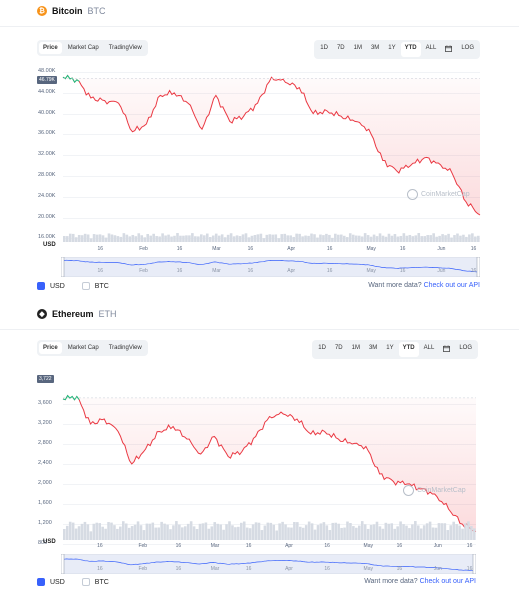 The image size is (519, 602). What do you see at coordinates (397, 49) in the screenshot?
I see `time-range-tabs: 1D 7D 1M 3M 1Y YTD ALL LOG` at bounding box center [397, 49].